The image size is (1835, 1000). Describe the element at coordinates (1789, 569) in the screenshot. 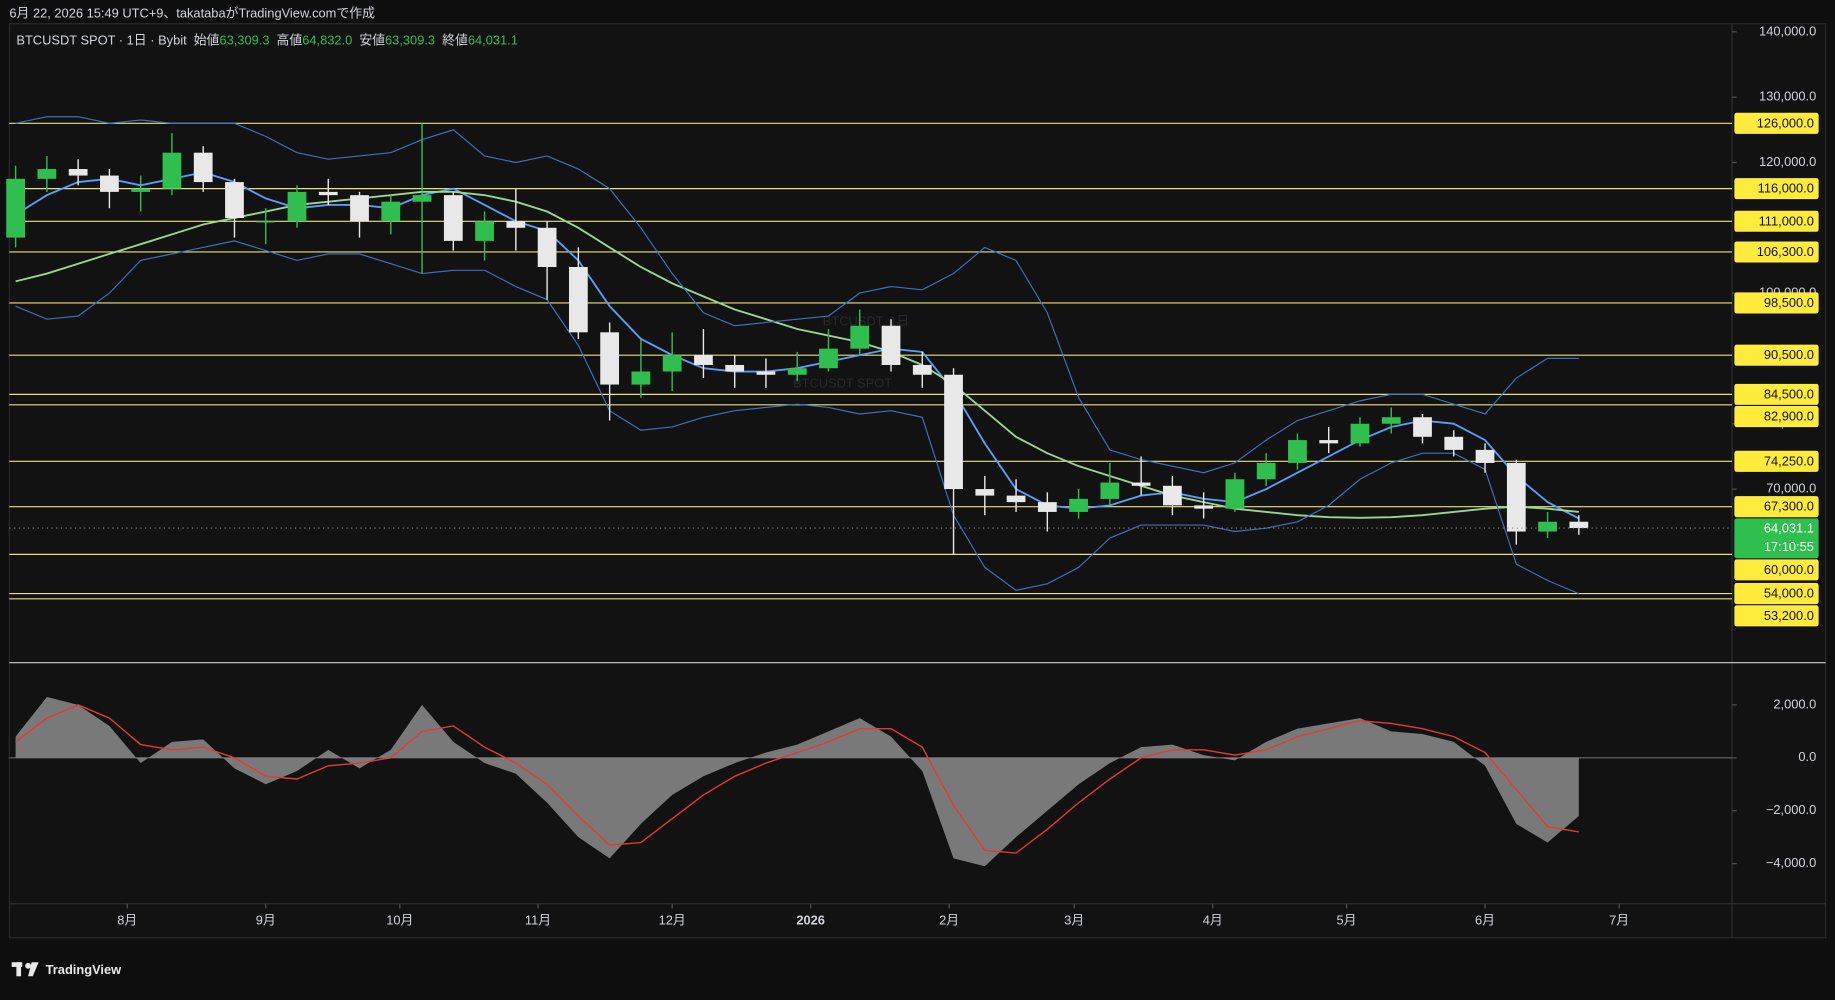

I see `level-label: 60,000.0` at that location.